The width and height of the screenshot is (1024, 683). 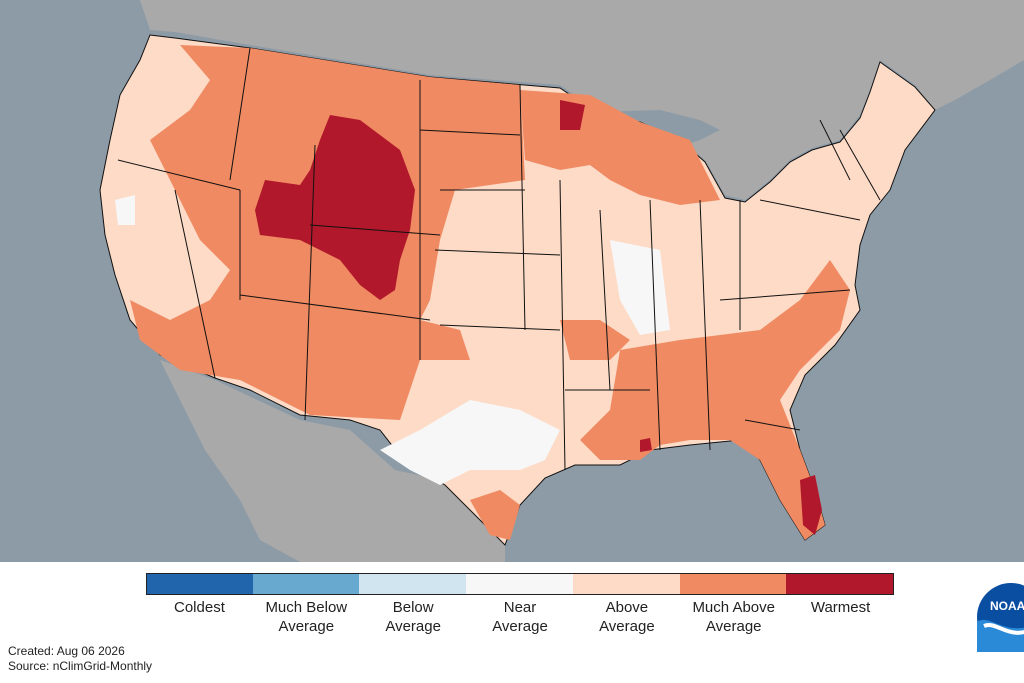 What do you see at coordinates (495, 515) in the screenshot?
I see `region-much-above-texas-coast` at bounding box center [495, 515].